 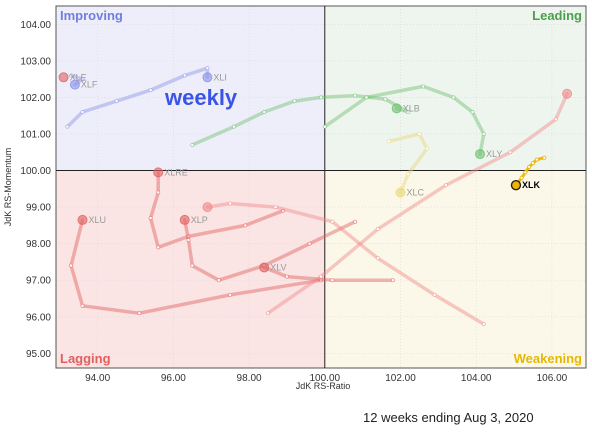 What do you see at coordinates (327, 272) in the screenshot?
I see `series-xlv: XLV` at bounding box center [327, 272].